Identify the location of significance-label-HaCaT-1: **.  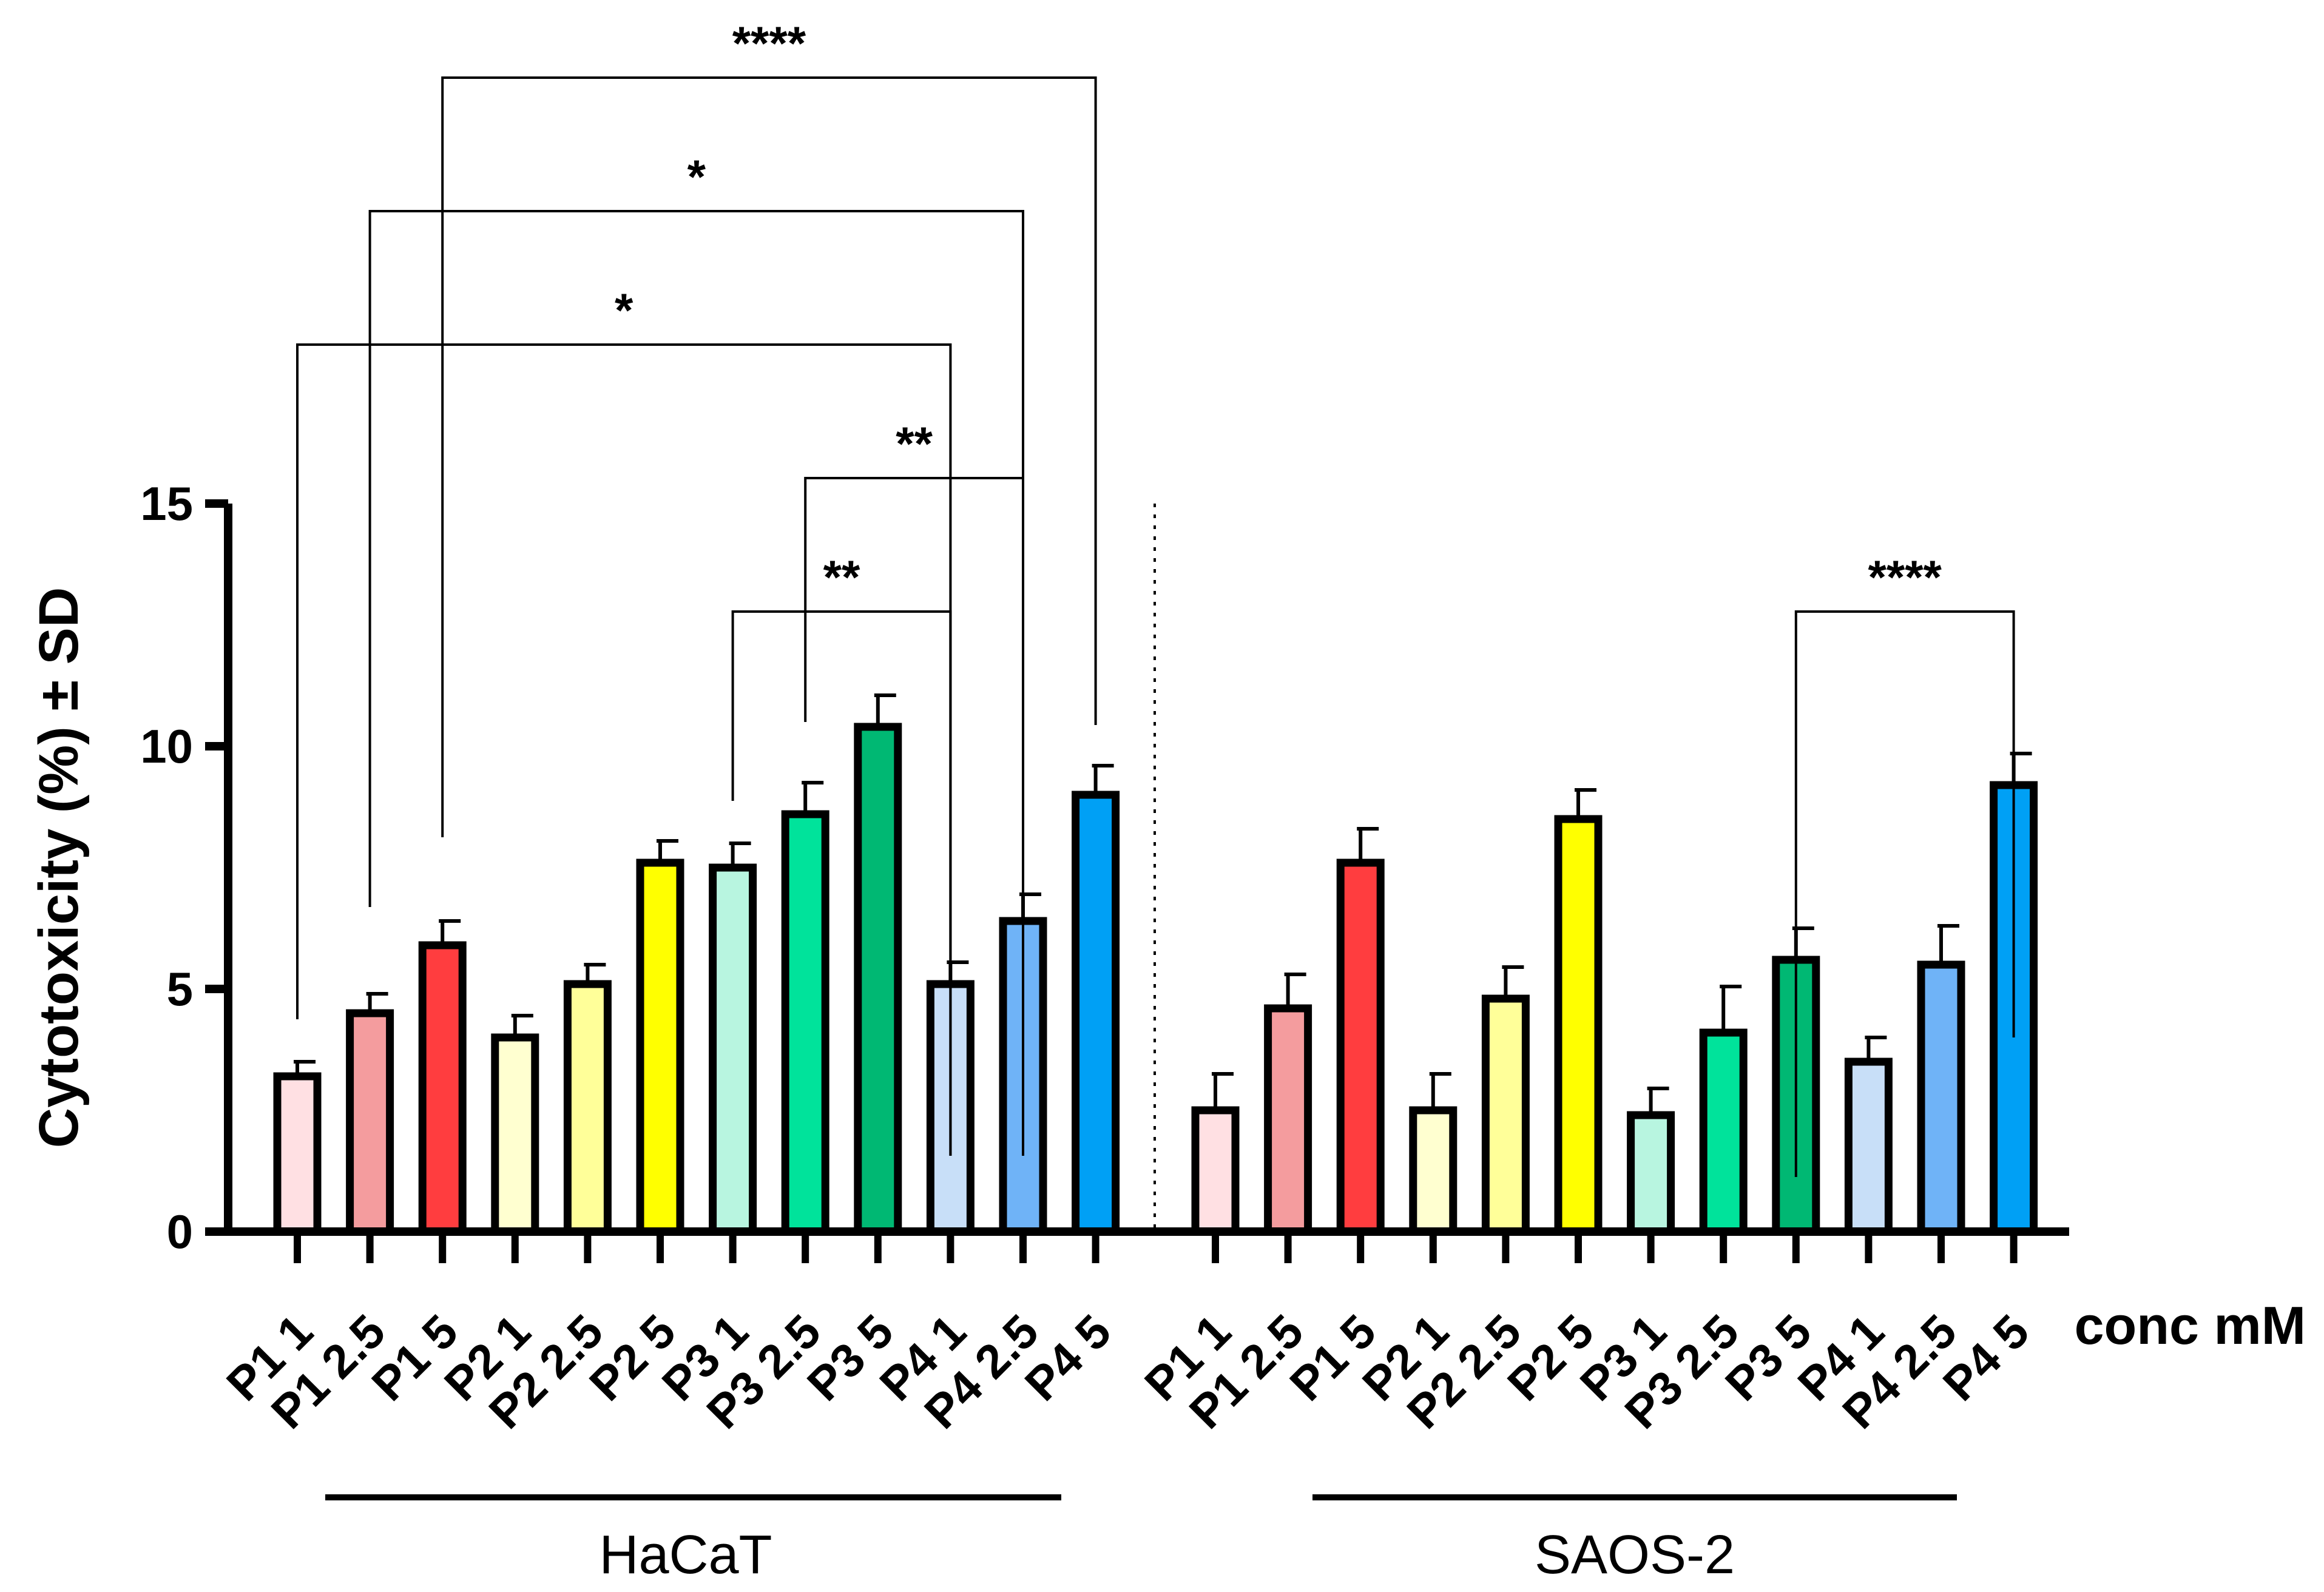
(914, 443).